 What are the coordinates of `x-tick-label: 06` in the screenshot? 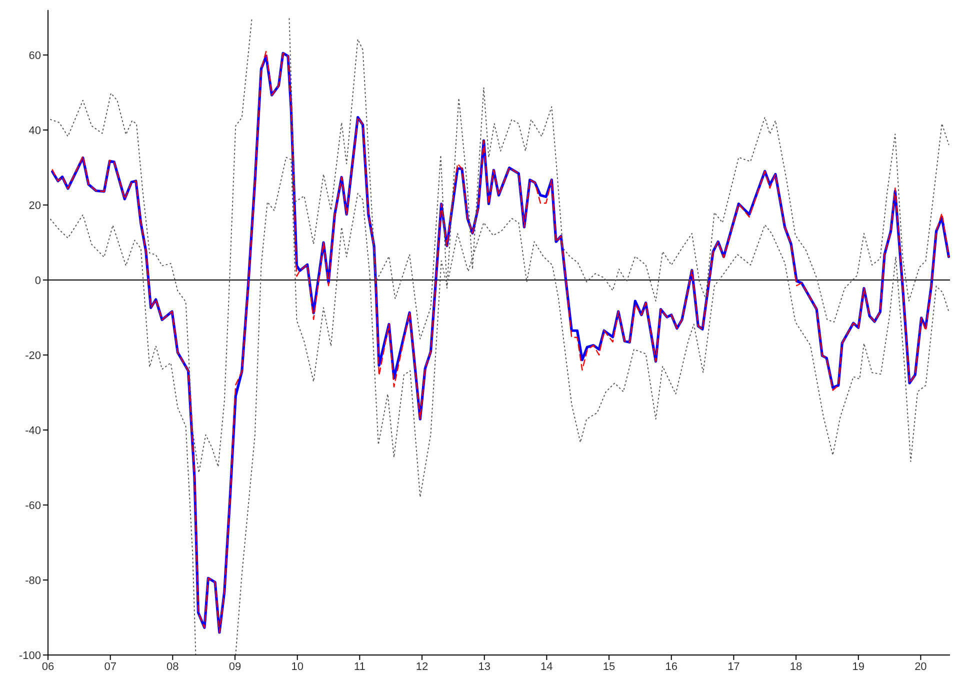 It's located at (48, 666).